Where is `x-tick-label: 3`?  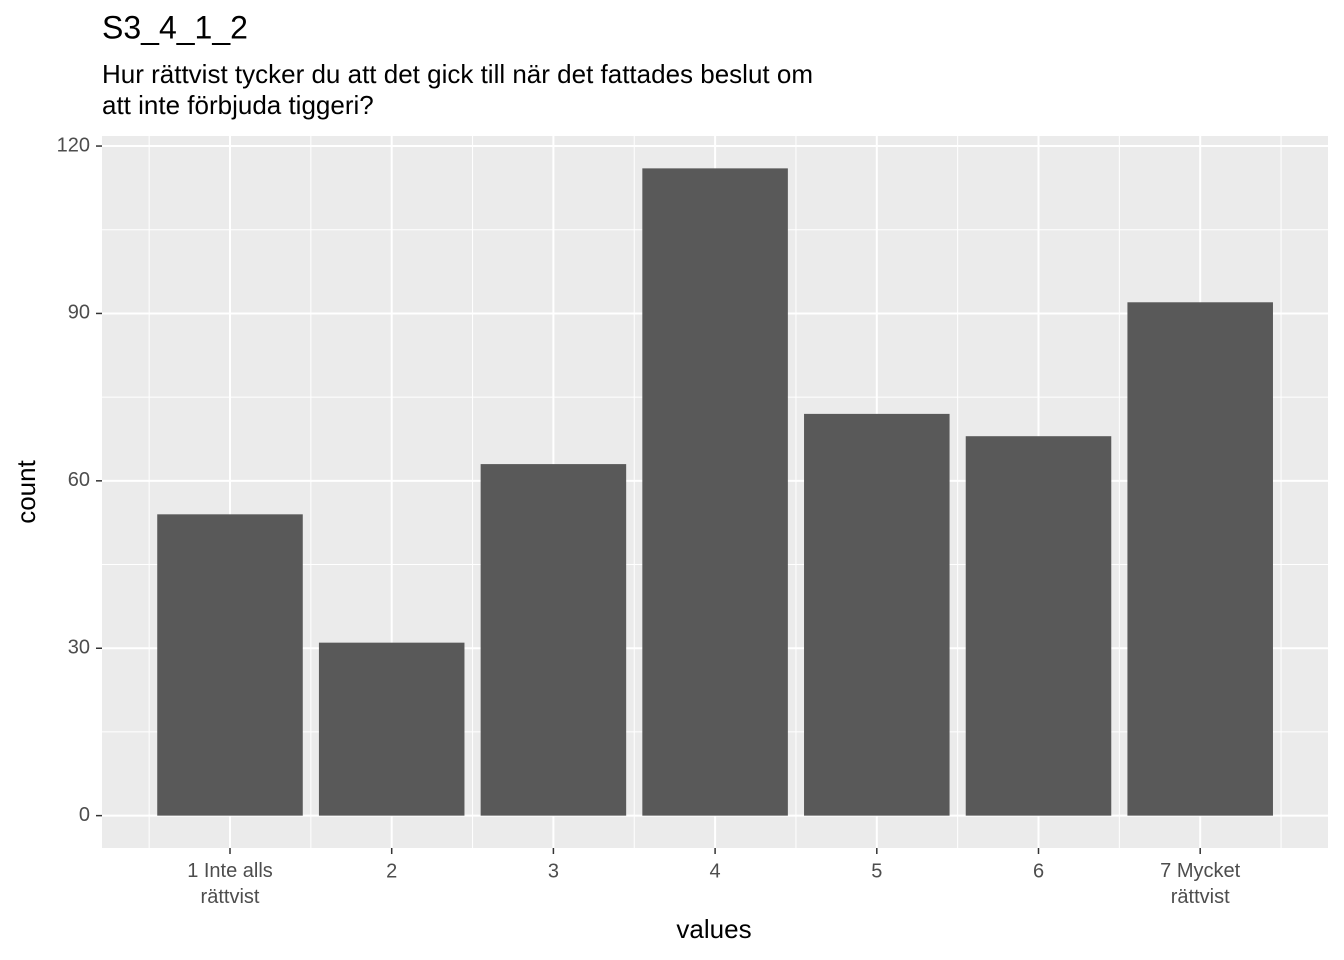
x-tick-label: 3 is located at coordinates (553, 871).